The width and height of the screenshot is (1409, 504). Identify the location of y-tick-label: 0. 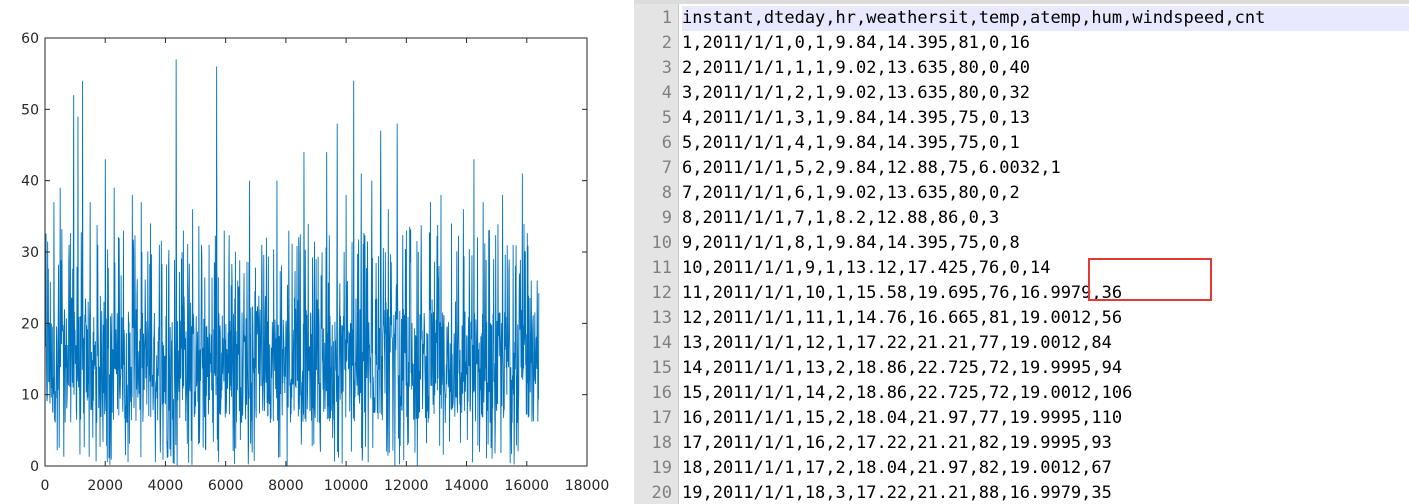
(34, 467).